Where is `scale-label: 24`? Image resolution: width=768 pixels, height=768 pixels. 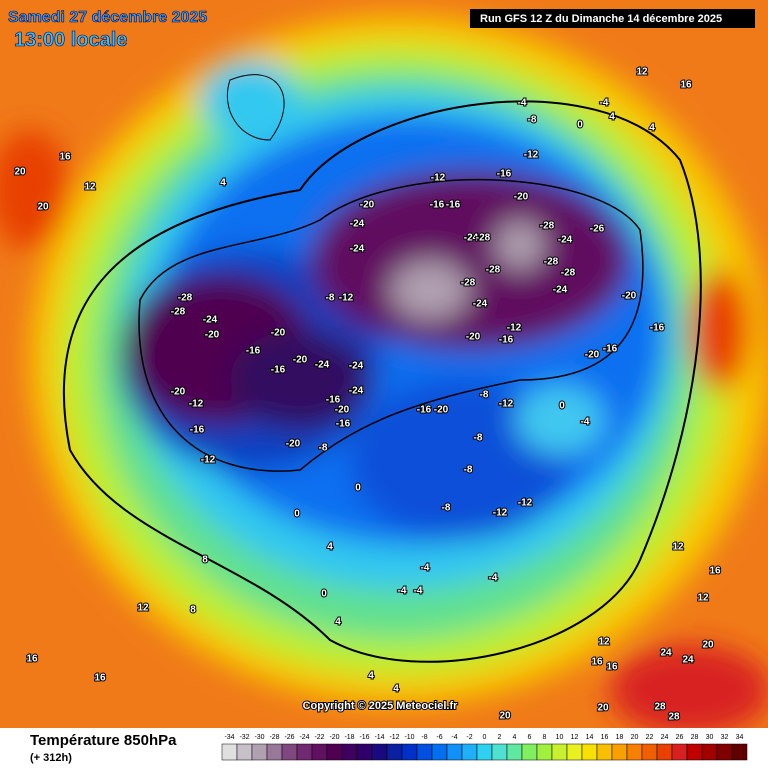 scale-label: 24 is located at coordinates (665, 737).